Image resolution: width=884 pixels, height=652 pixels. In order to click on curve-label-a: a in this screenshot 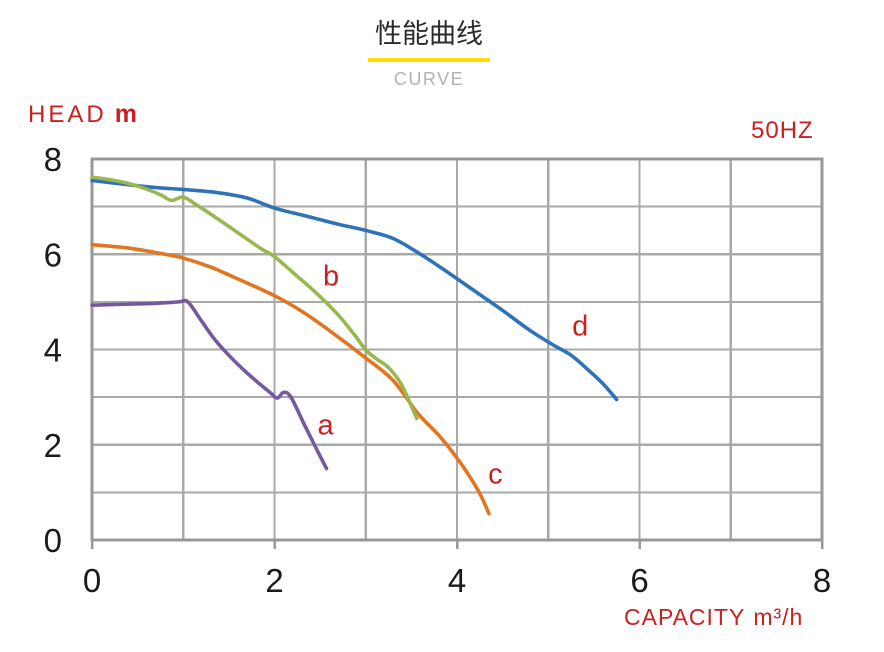, I will do `click(326, 426)`.